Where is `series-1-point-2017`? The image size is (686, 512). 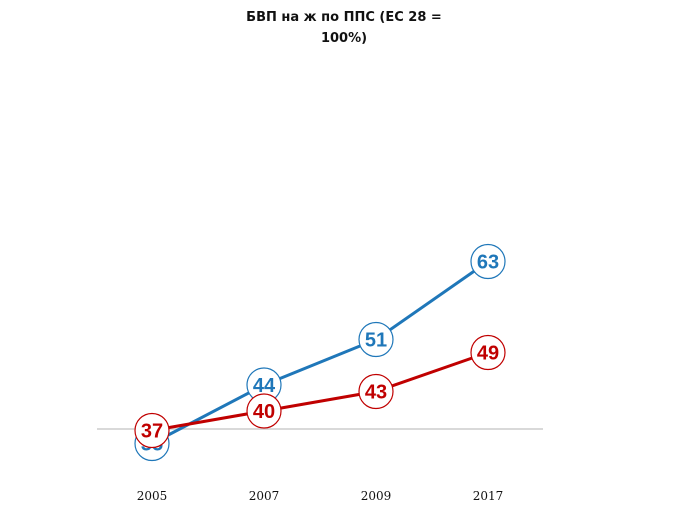 series-1-point-2017 is located at coordinates (488, 261).